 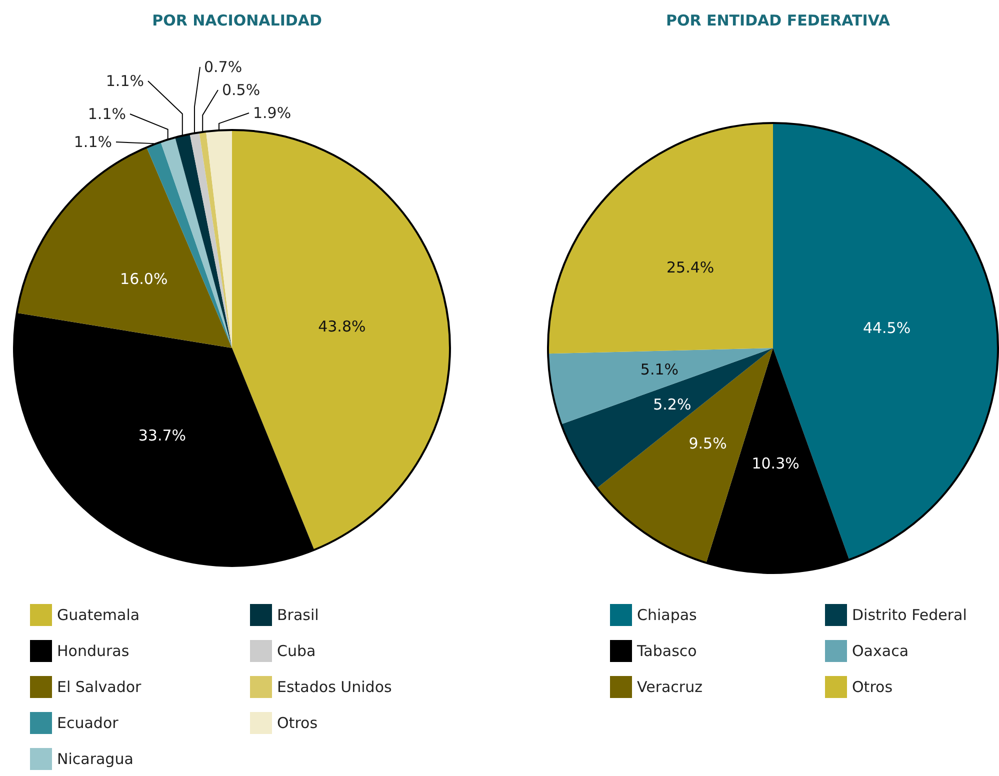 What do you see at coordinates (88, 723) in the screenshot?
I see `legend-label: Ecuador` at bounding box center [88, 723].